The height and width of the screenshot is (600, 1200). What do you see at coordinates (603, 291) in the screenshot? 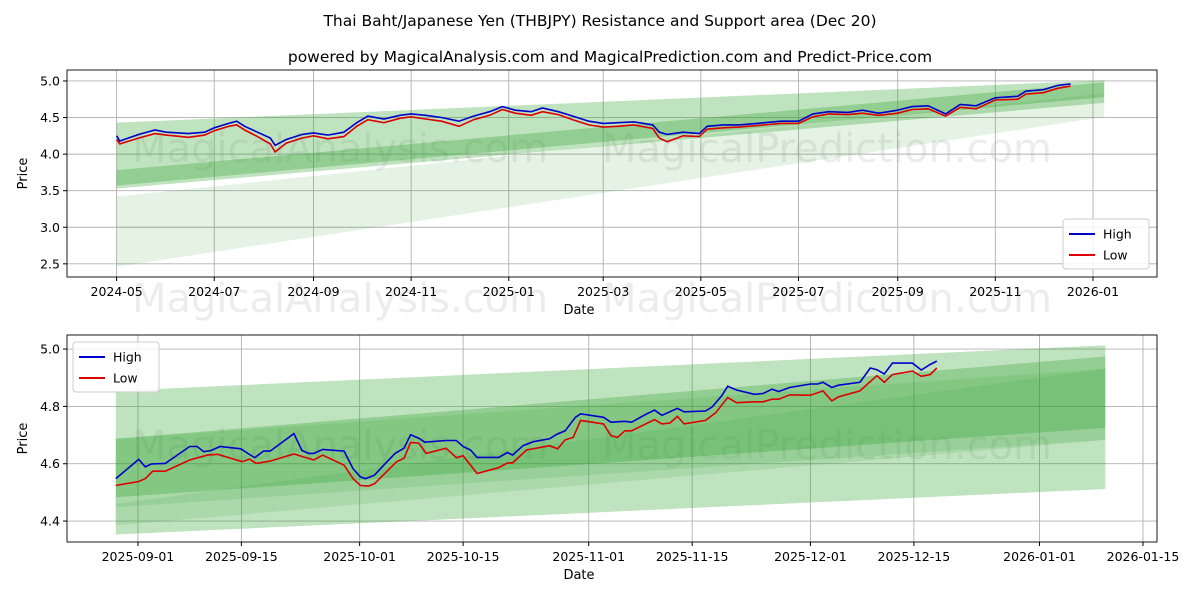
I see `x-tick-label: 2025-03` at bounding box center [603, 291].